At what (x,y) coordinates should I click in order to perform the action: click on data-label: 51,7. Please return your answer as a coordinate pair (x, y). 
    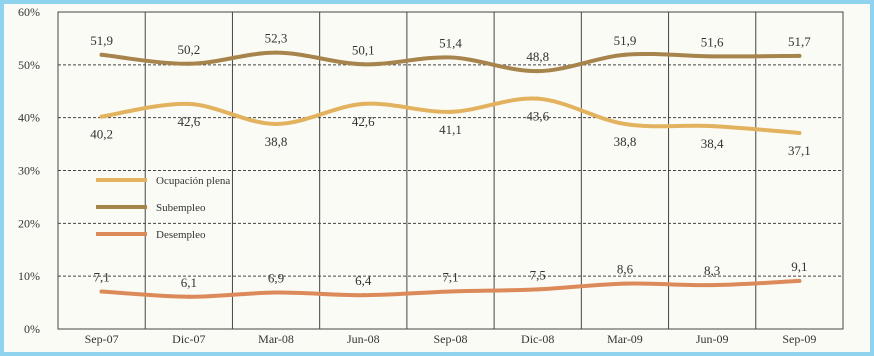
    Looking at the image, I should click on (799, 41).